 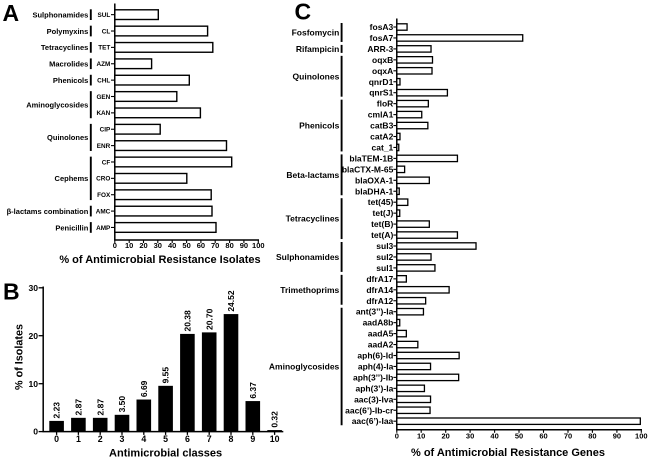 What do you see at coordinates (165, 453) in the screenshot?
I see `svg-text: Antimicrobial classes` at bounding box center [165, 453].